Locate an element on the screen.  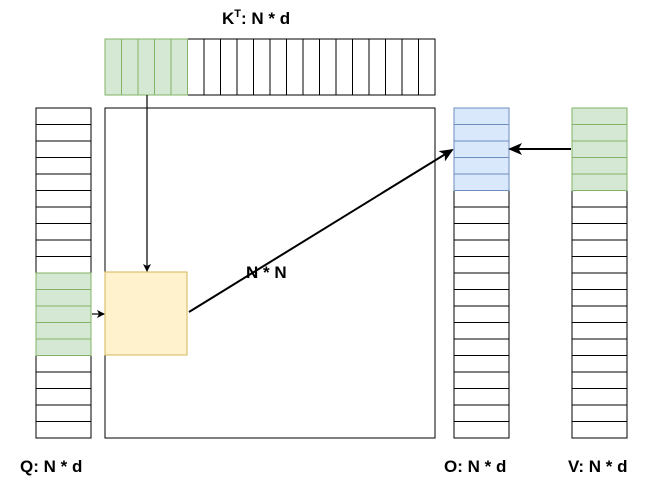
block-to-o-arrow is located at coordinates (321, 230).